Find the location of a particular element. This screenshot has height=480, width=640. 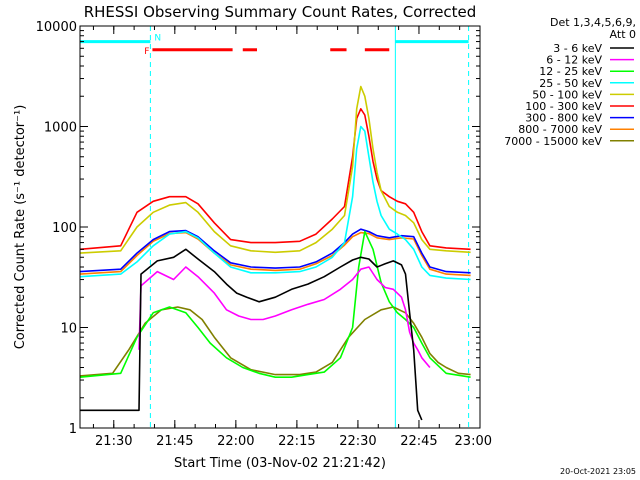

x-tick-label-2: 21:45 is located at coordinates (174, 441).